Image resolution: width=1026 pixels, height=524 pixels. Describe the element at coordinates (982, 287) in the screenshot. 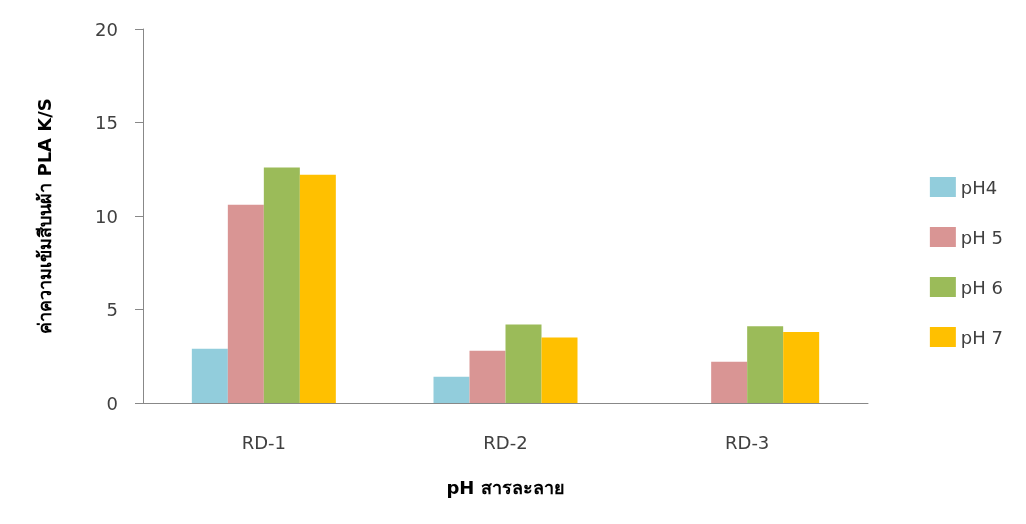

I see `legend-label: pH 6` at that location.